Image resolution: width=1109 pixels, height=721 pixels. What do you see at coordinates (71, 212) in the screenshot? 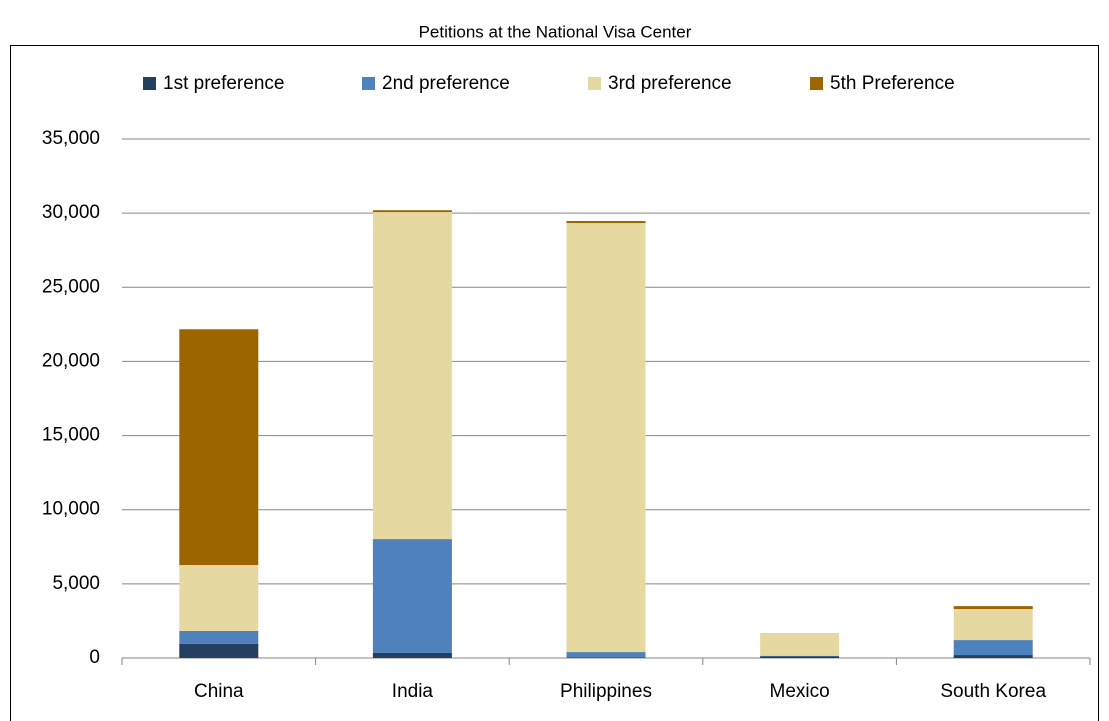
I see `y-tick-label: 30,000` at bounding box center [71, 212].